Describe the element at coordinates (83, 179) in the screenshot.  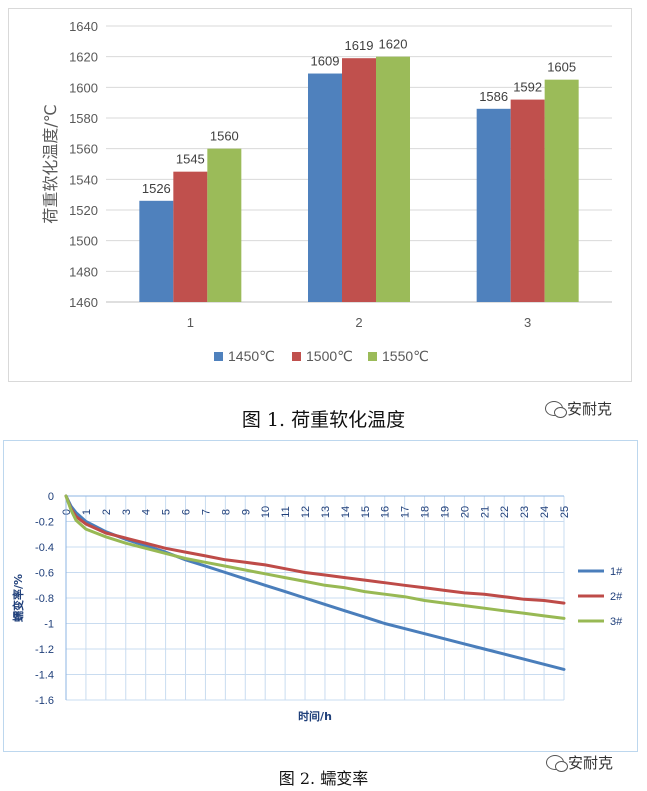
I see `y-tick-label: 1540` at that location.